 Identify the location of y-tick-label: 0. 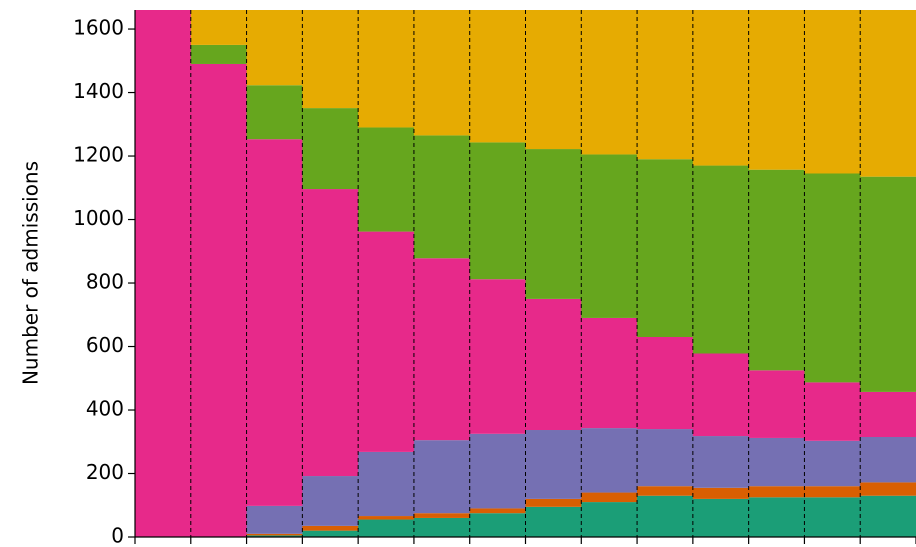
(117, 535).